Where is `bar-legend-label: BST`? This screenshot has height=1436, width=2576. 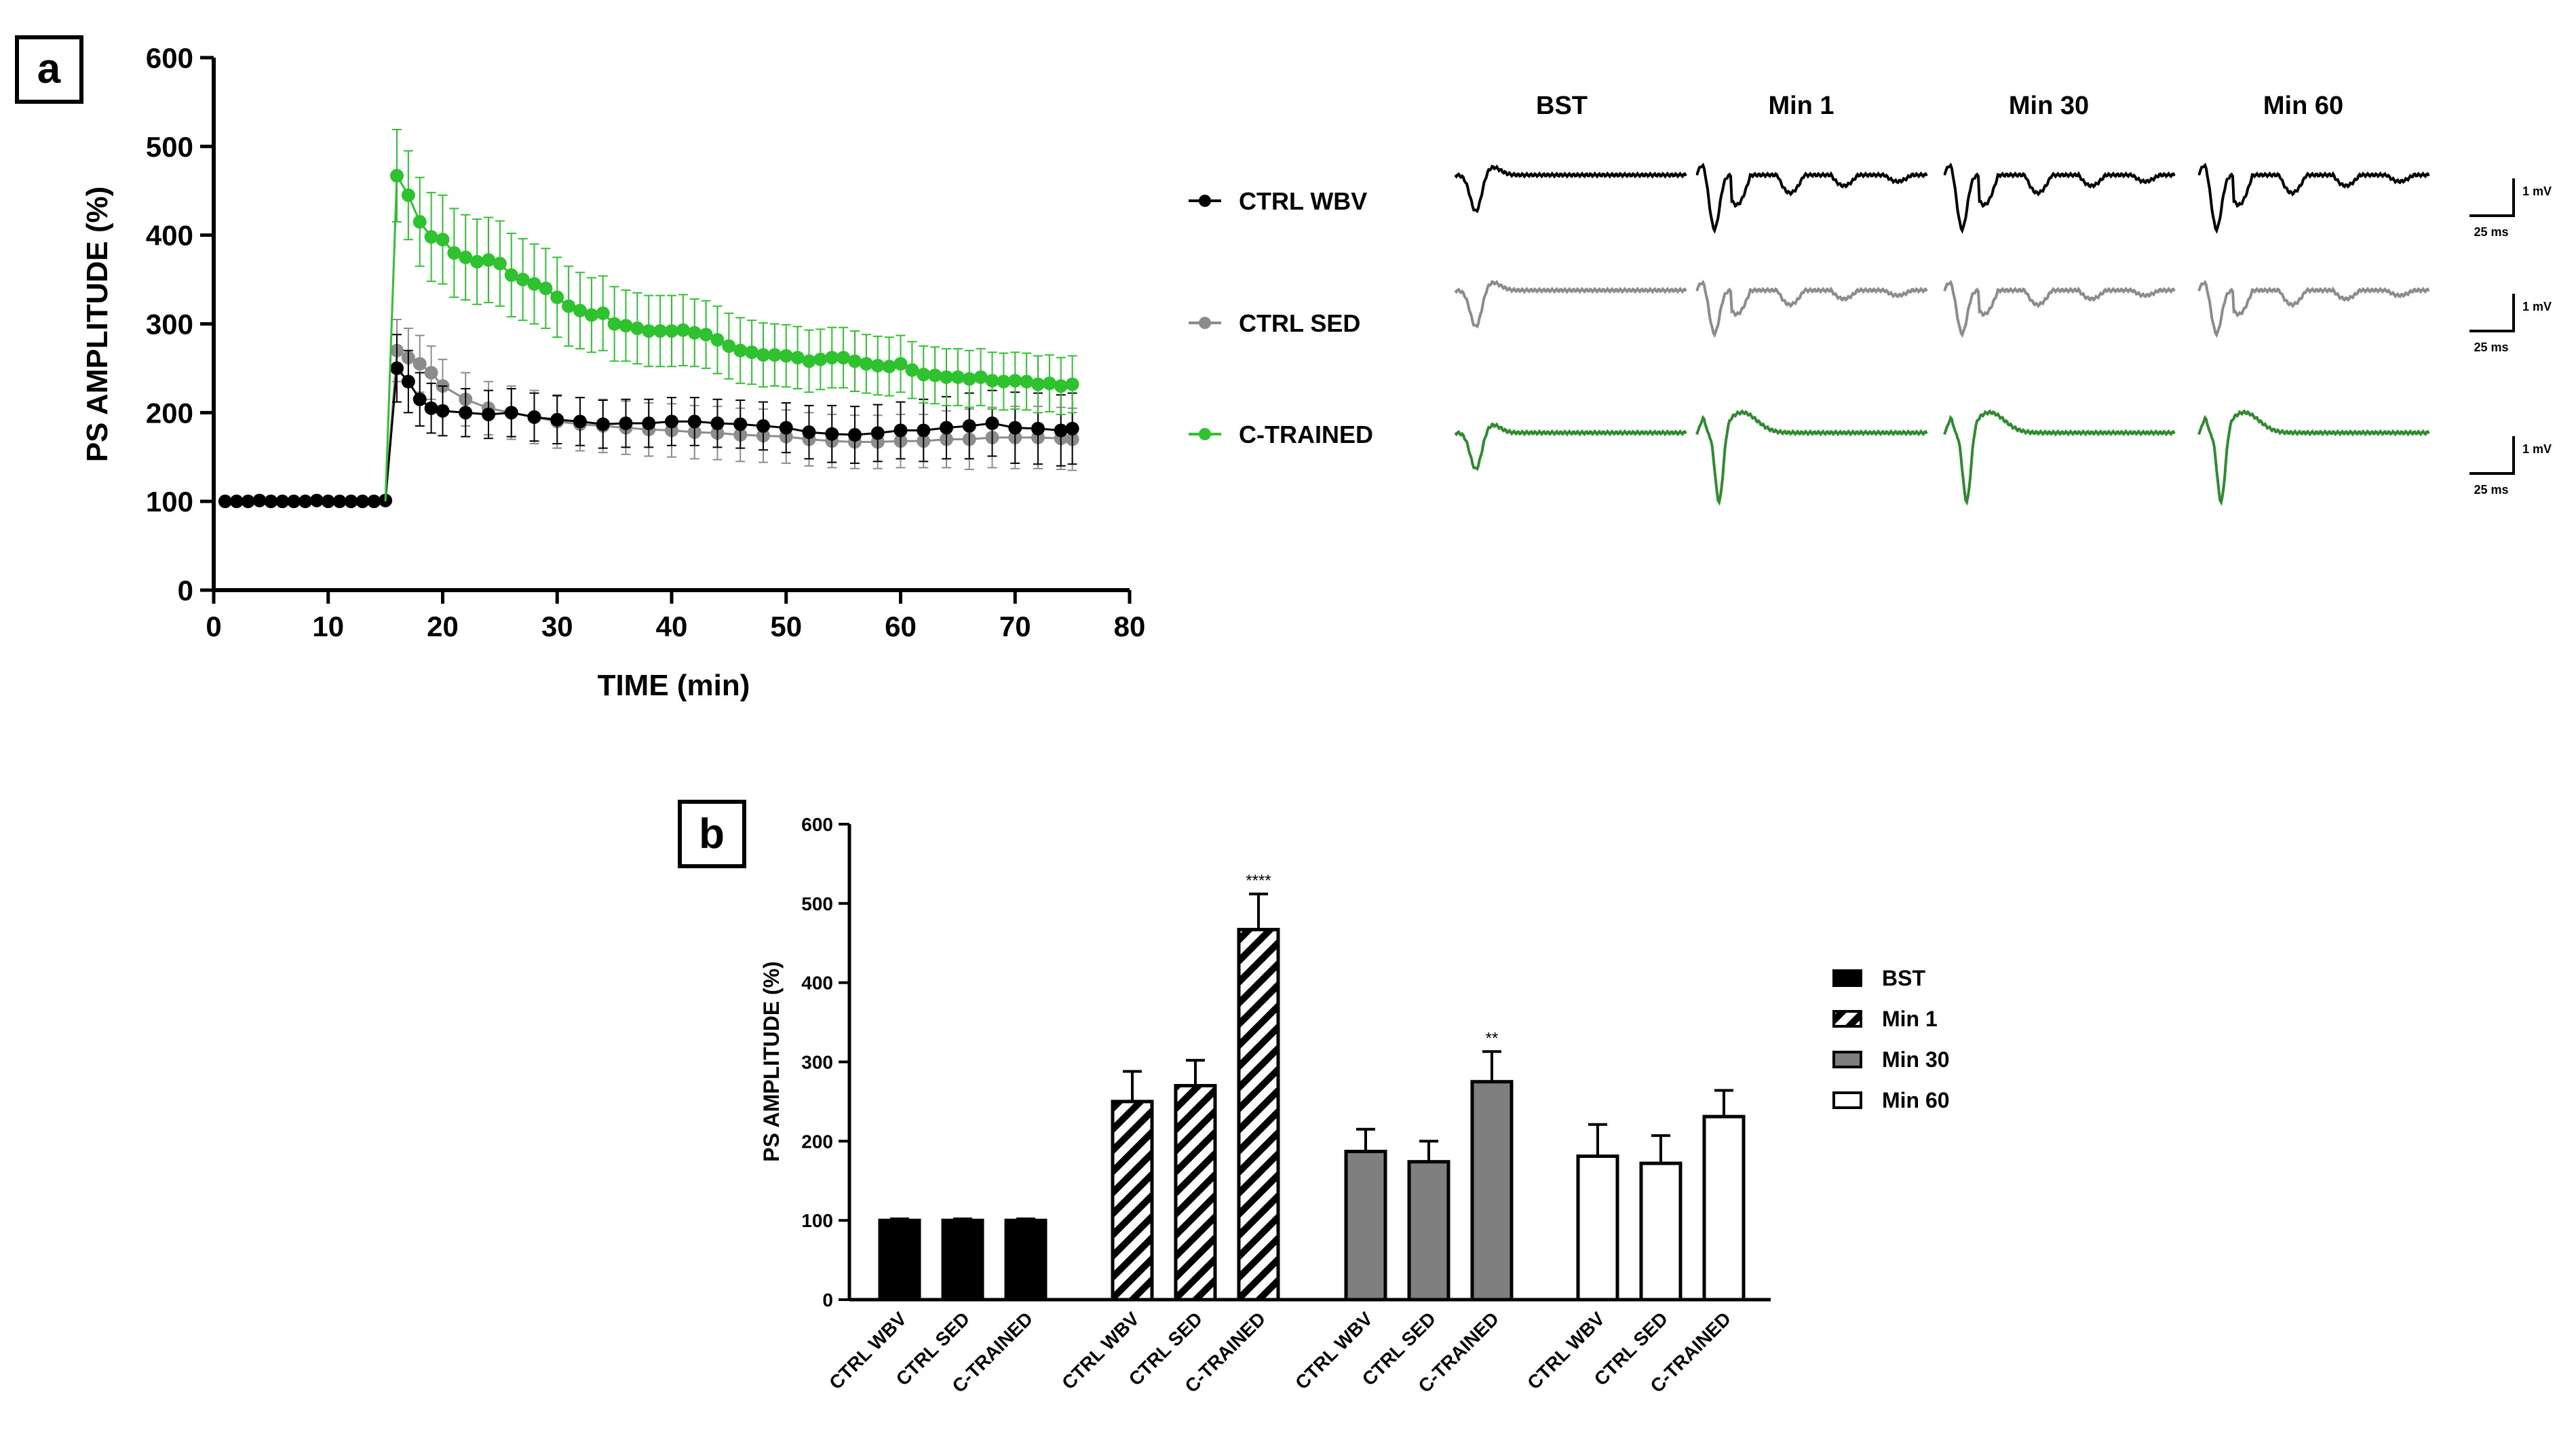
bar-legend-label: BST is located at coordinates (1903, 978).